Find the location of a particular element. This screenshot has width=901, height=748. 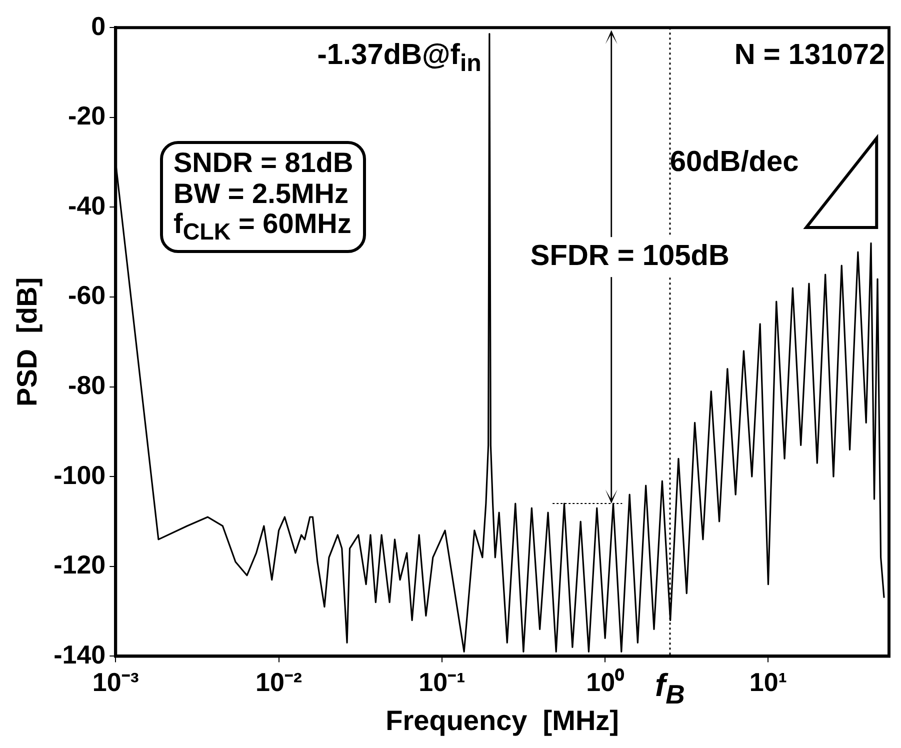

annotation: -1.37dB@f$_{in}$ is located at coordinates (399, 58).